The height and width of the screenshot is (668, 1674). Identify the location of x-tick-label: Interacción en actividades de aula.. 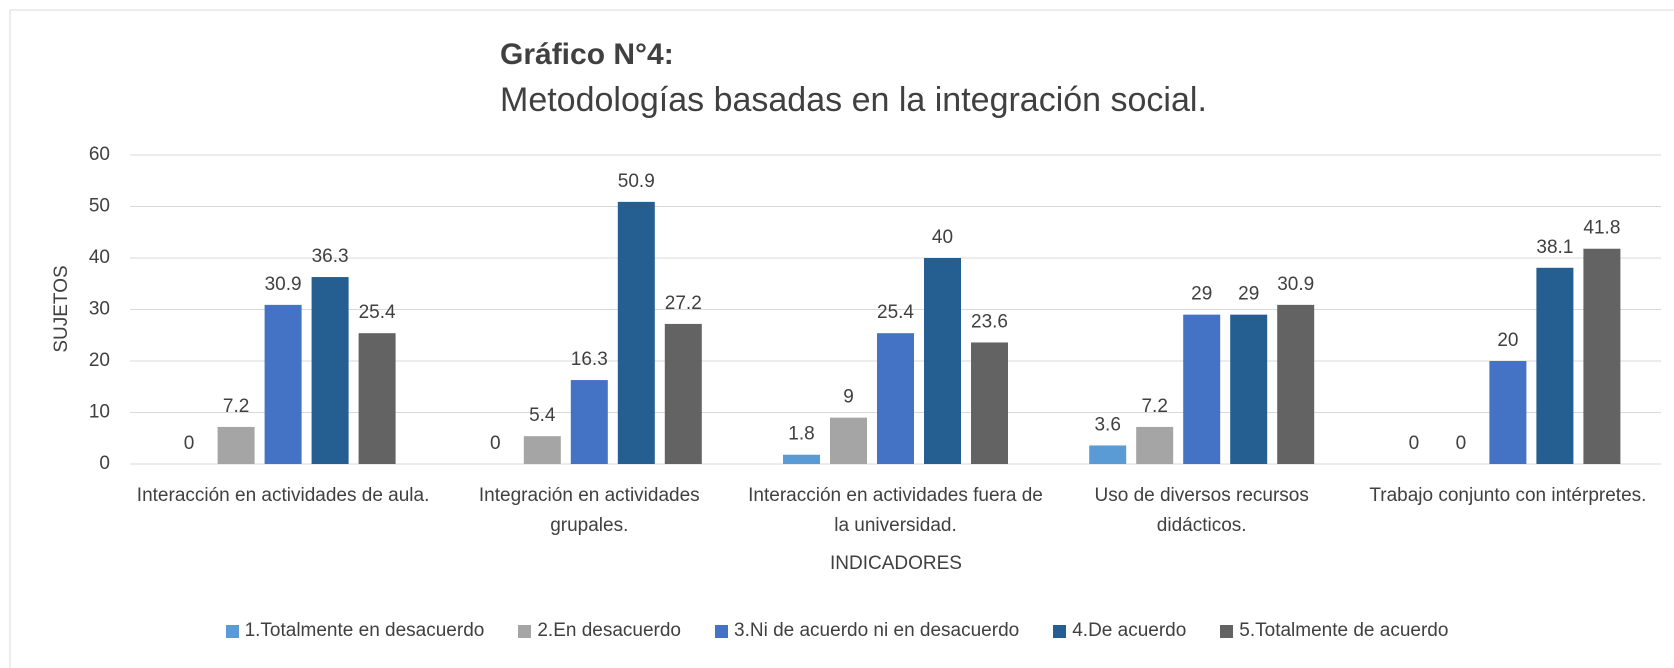
(283, 495).